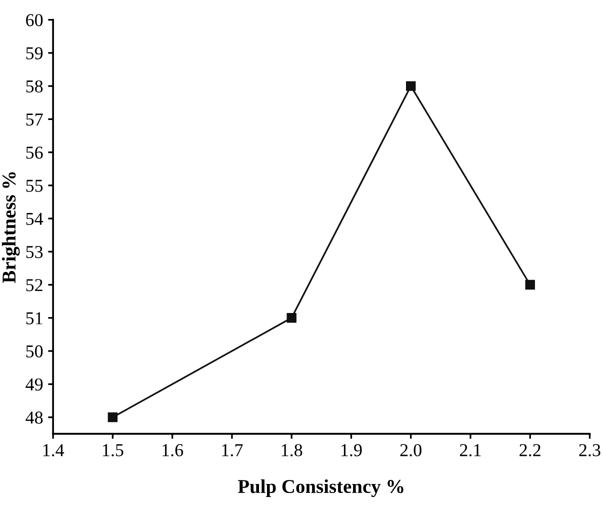  What do you see at coordinates (34, 120) in the screenshot?
I see `y-tick-label: 57` at bounding box center [34, 120].